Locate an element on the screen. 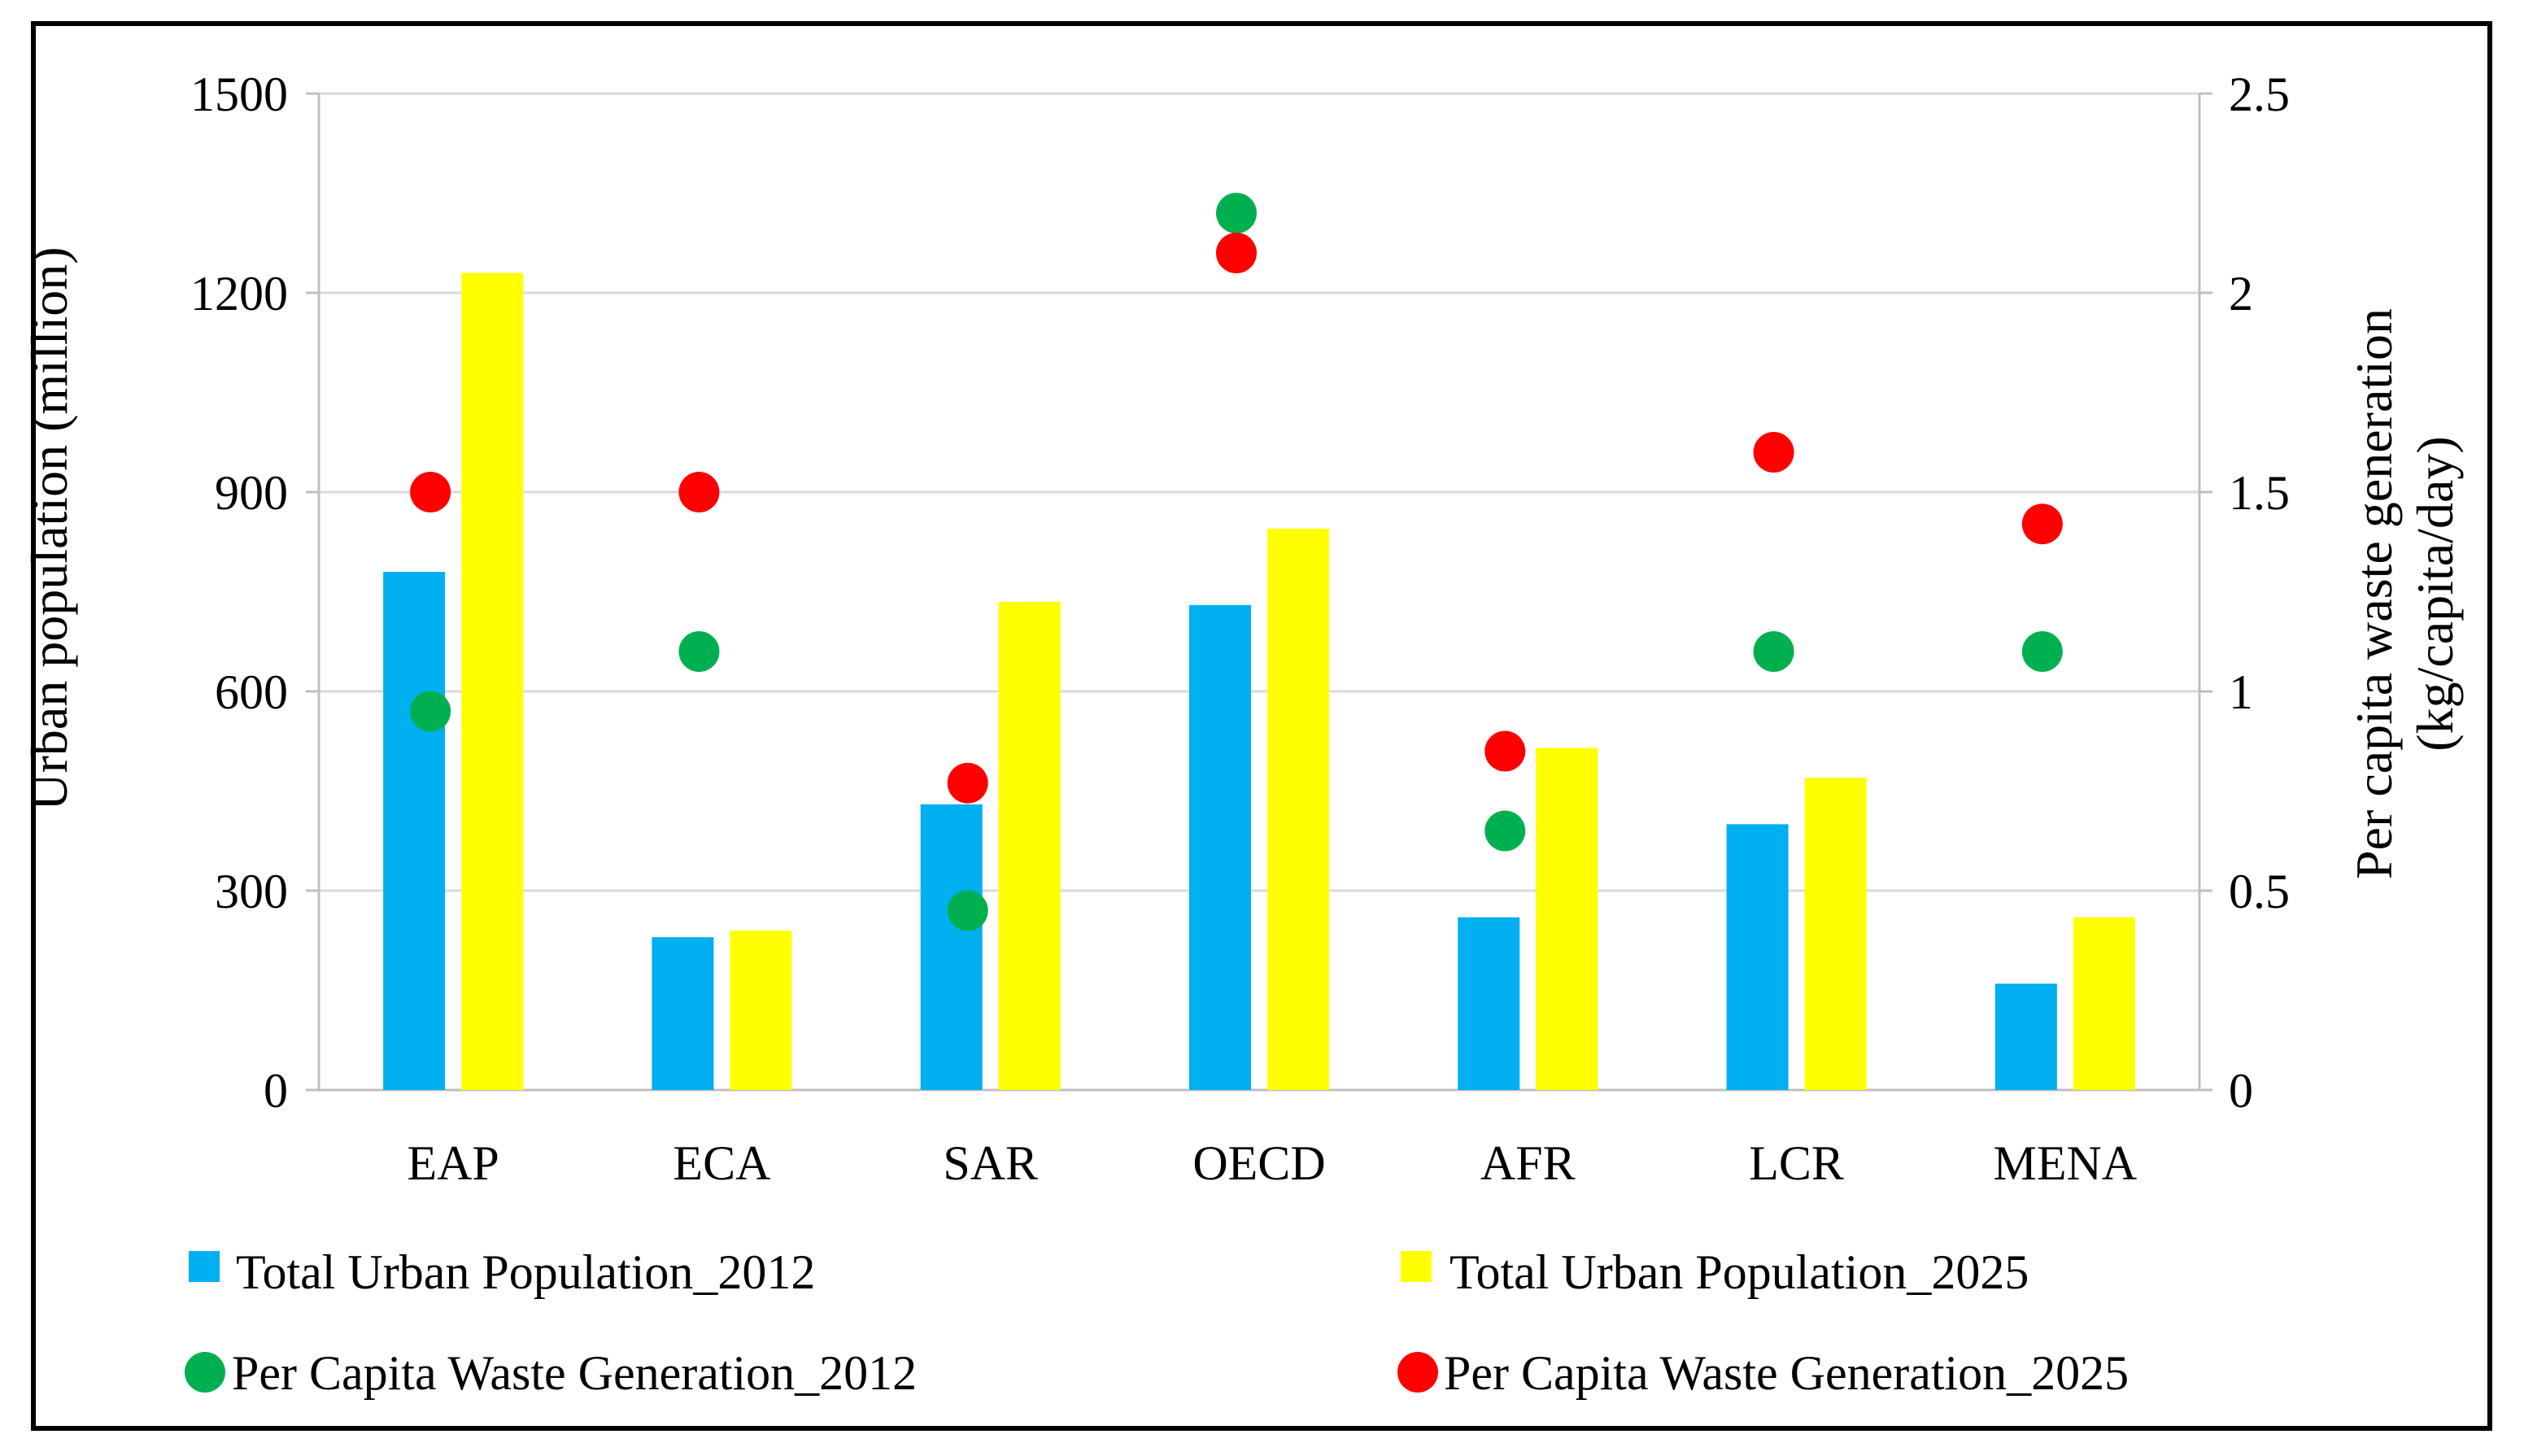  x-tick-label: MENA is located at coordinates (2066, 1163).